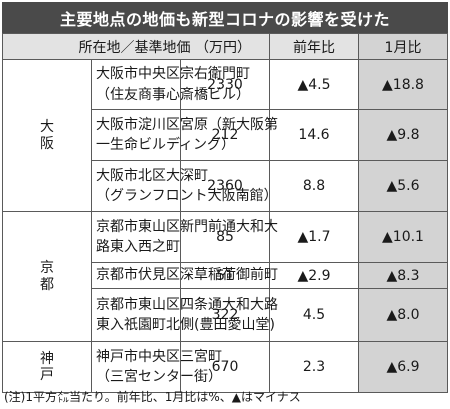 The width and height of the screenshot is (450, 409). Describe the element at coordinates (314, 186) in the screenshot. I see `yoy-cell: 8.8` at that location.